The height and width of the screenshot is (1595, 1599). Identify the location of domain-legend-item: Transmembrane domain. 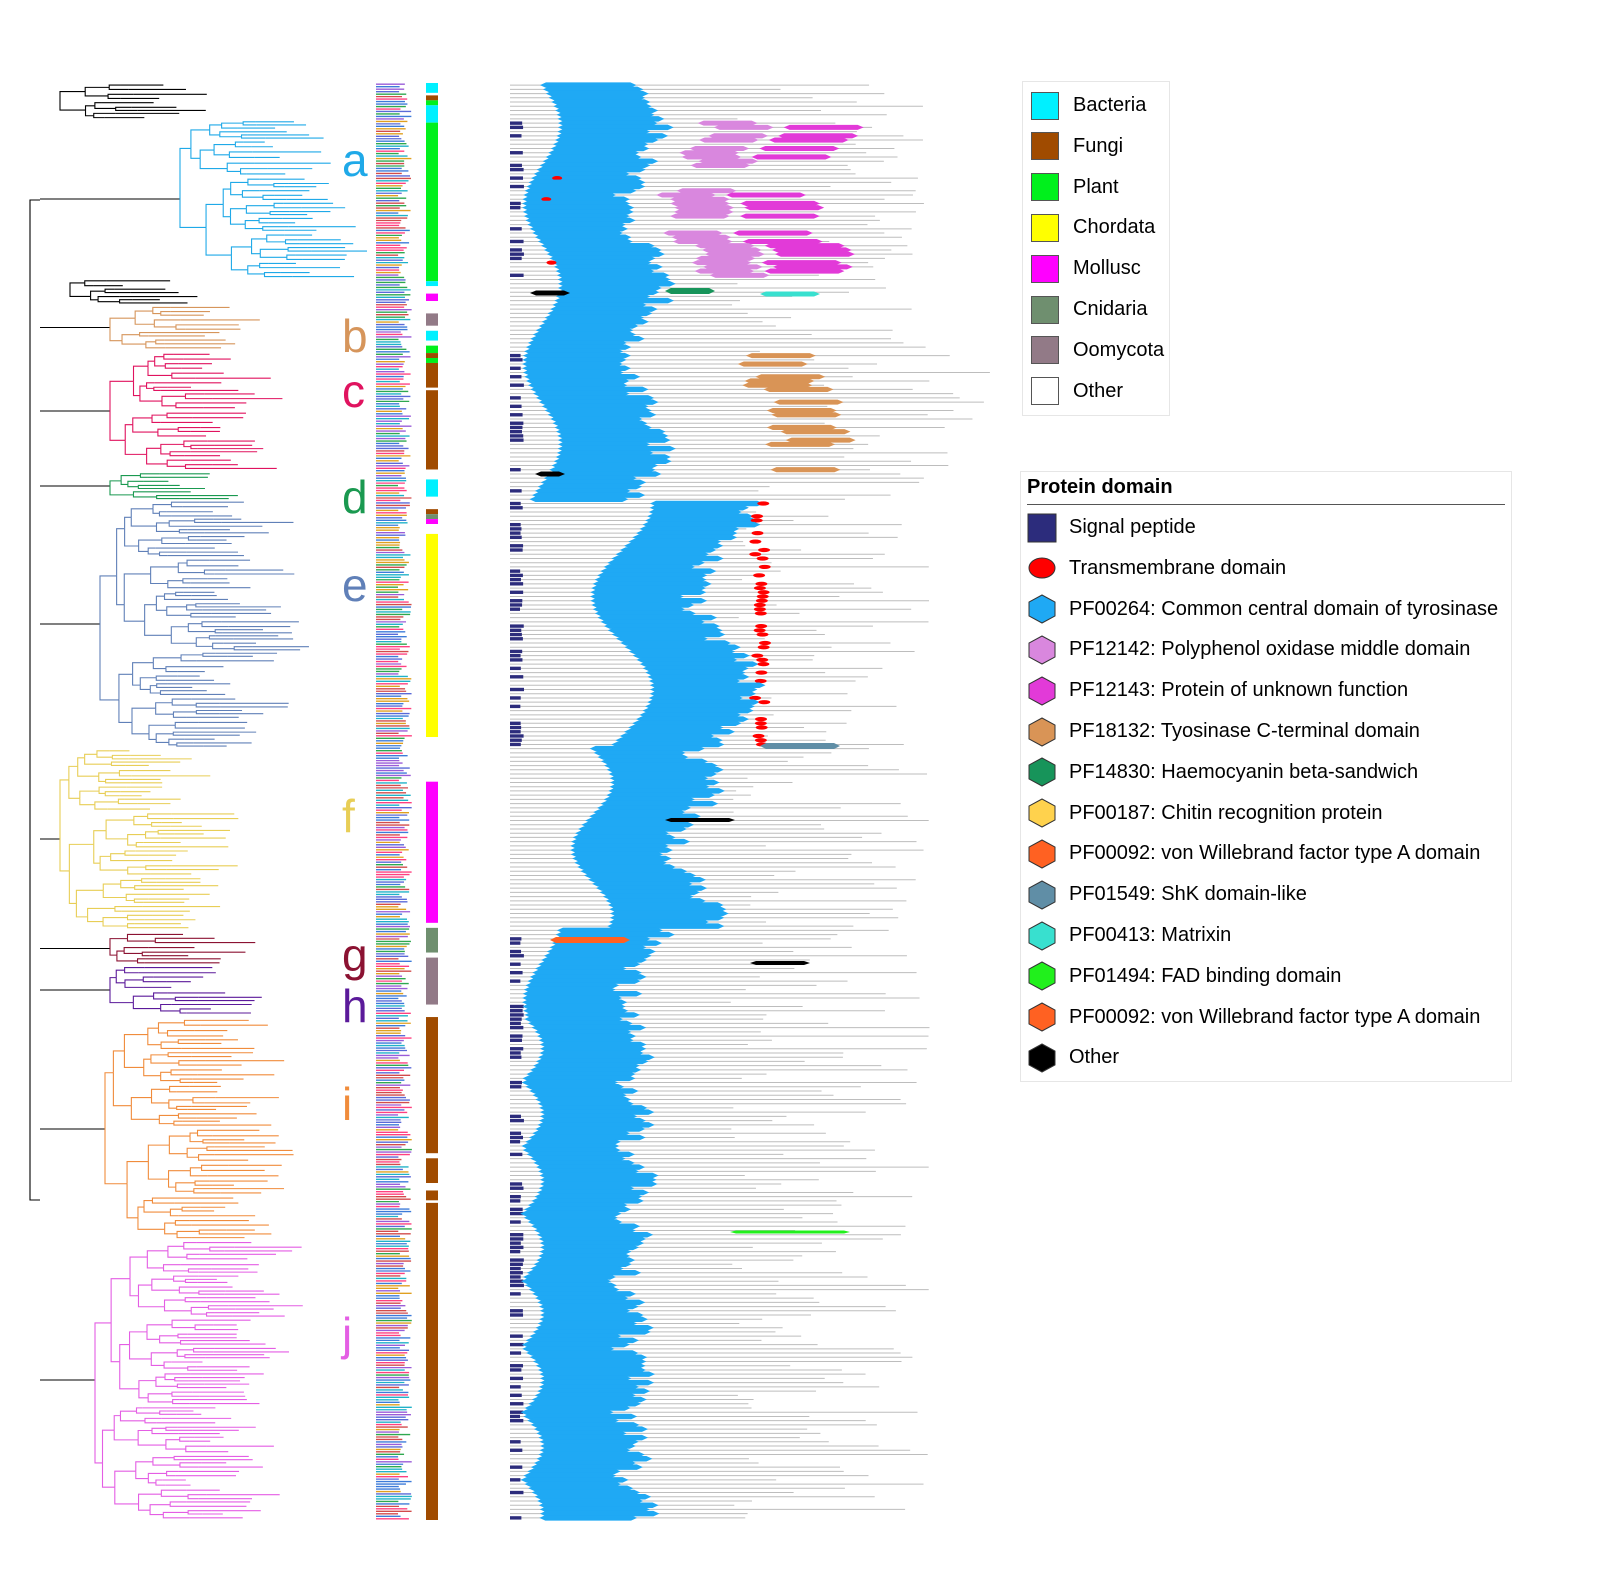
(1153, 568).